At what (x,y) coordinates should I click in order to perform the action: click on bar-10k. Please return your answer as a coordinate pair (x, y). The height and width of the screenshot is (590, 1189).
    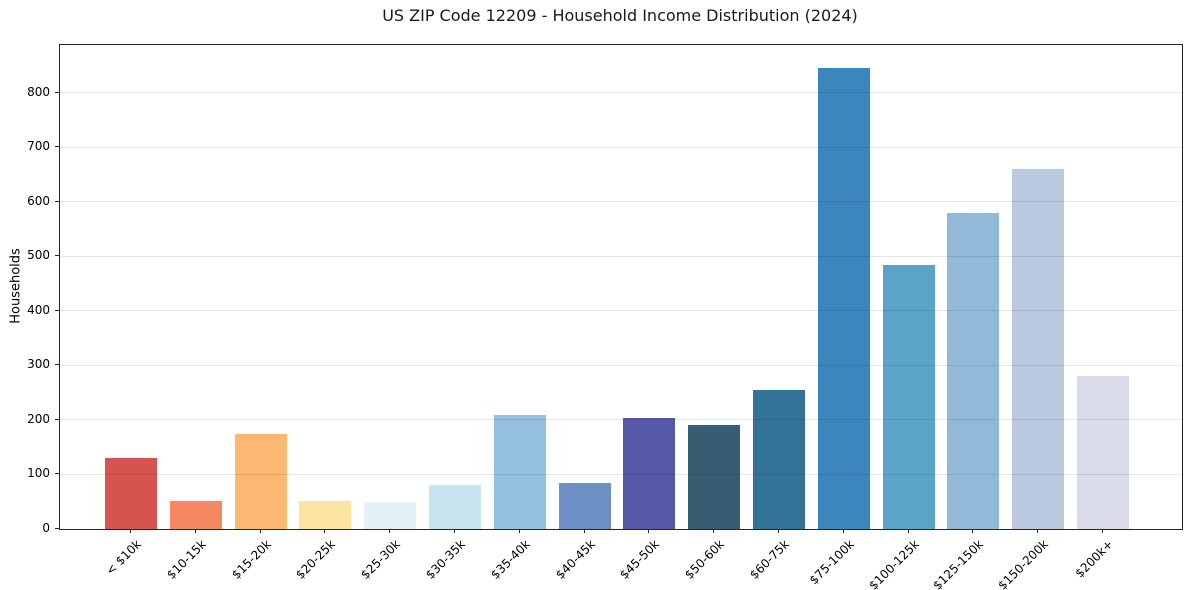
    Looking at the image, I should click on (131, 493).